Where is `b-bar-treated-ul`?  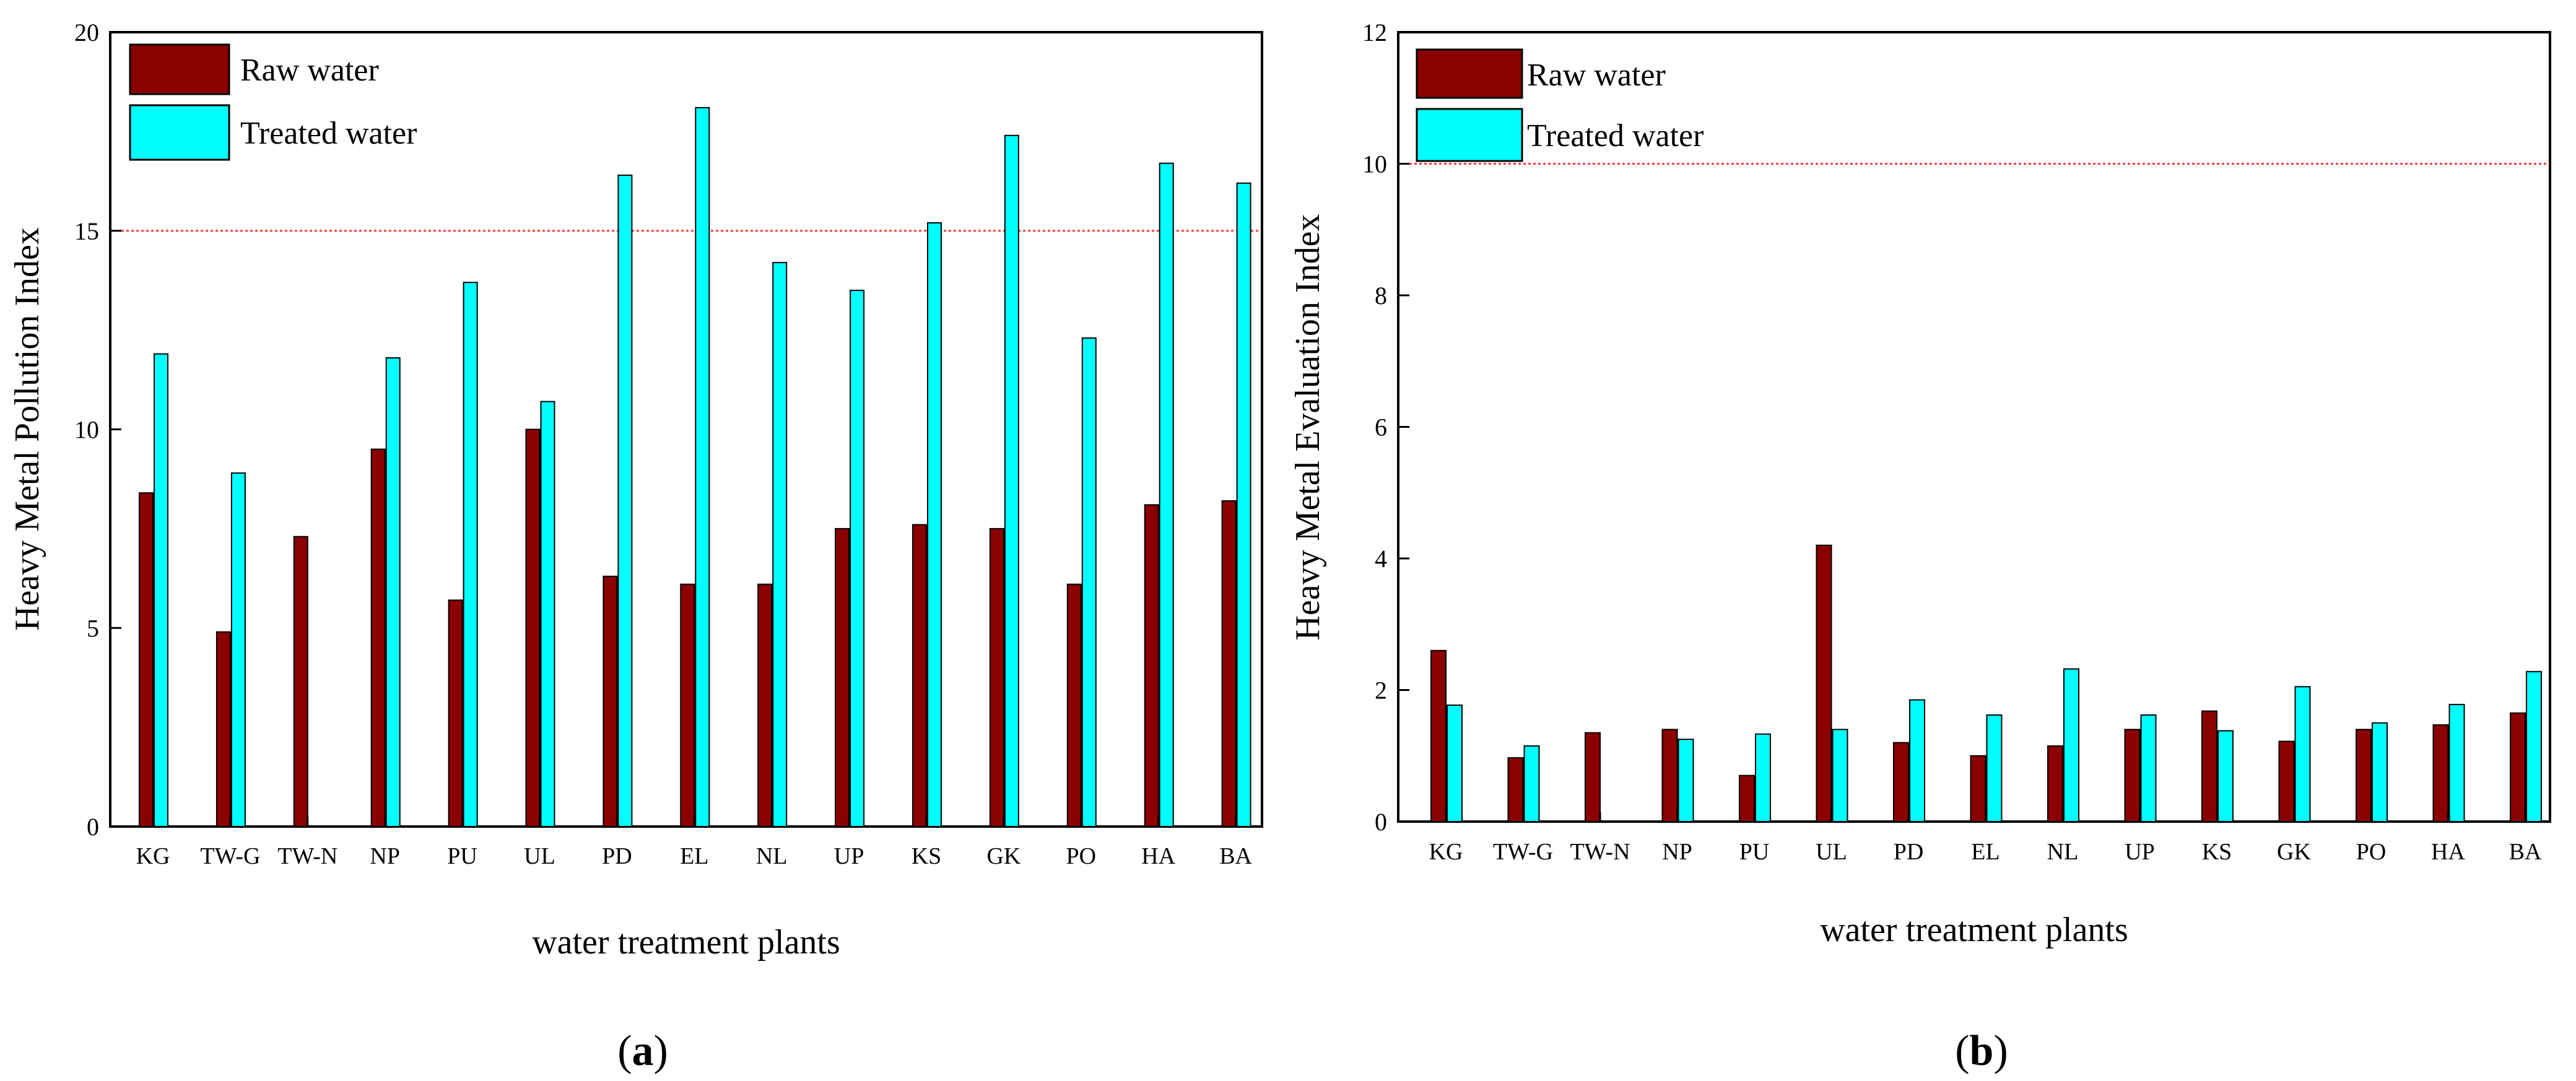 b-bar-treated-ul is located at coordinates (1840, 776).